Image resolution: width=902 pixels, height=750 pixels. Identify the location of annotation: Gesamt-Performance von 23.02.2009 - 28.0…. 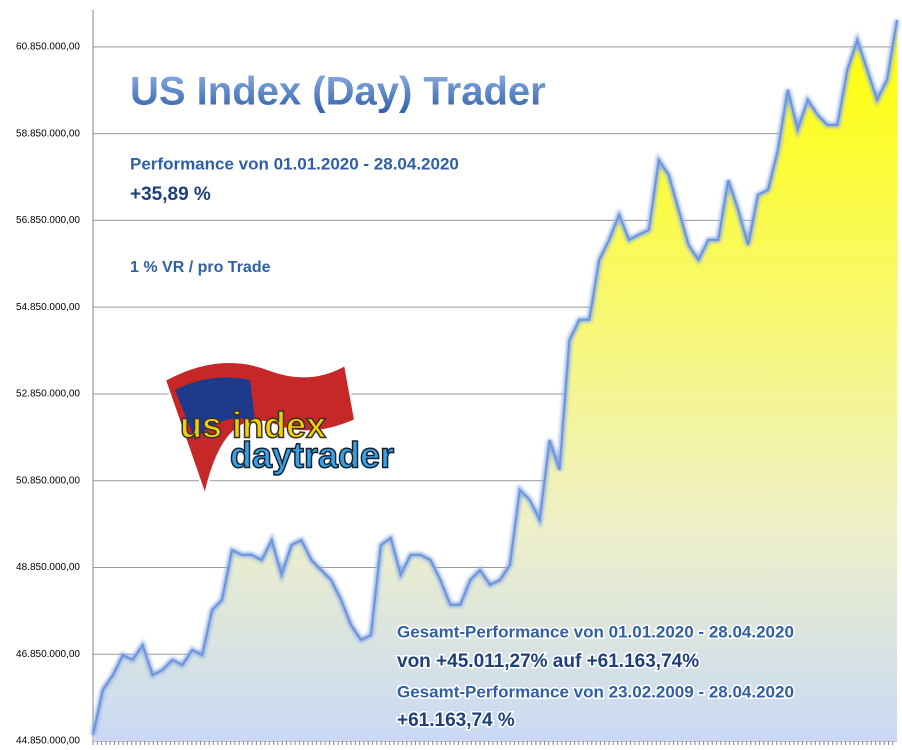
(595, 691).